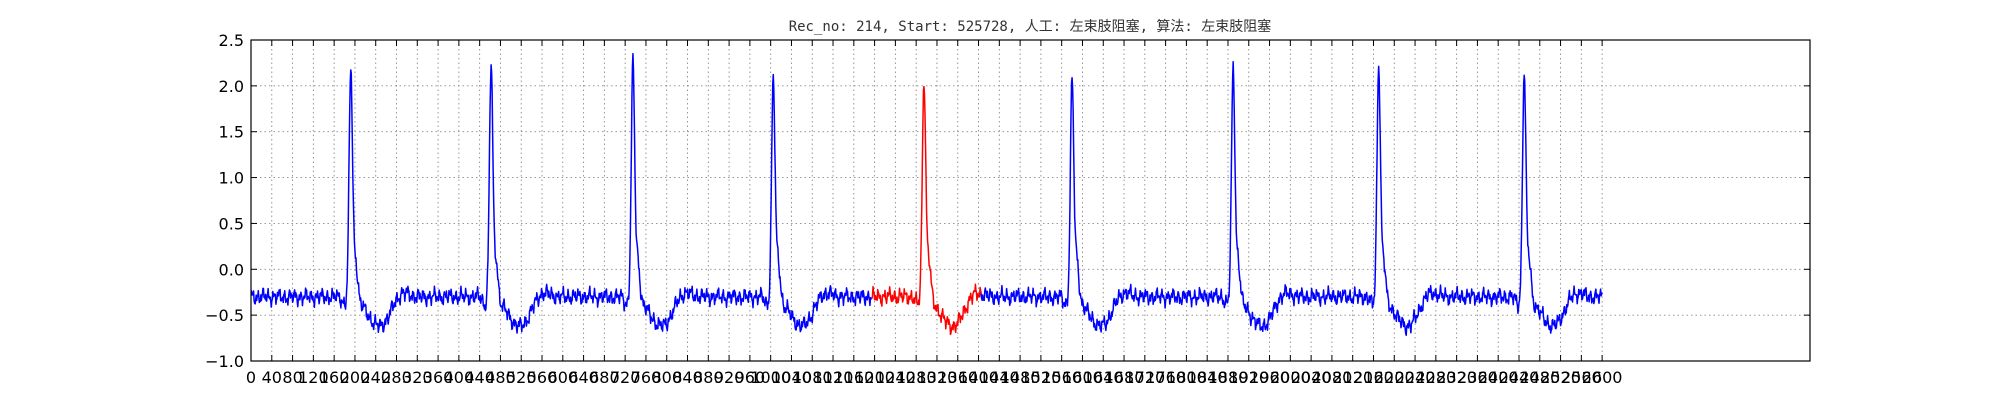 The width and height of the screenshot is (2000, 400). Describe the element at coordinates (334, 377) in the screenshot. I see `x-tick-label: 160` at that location.